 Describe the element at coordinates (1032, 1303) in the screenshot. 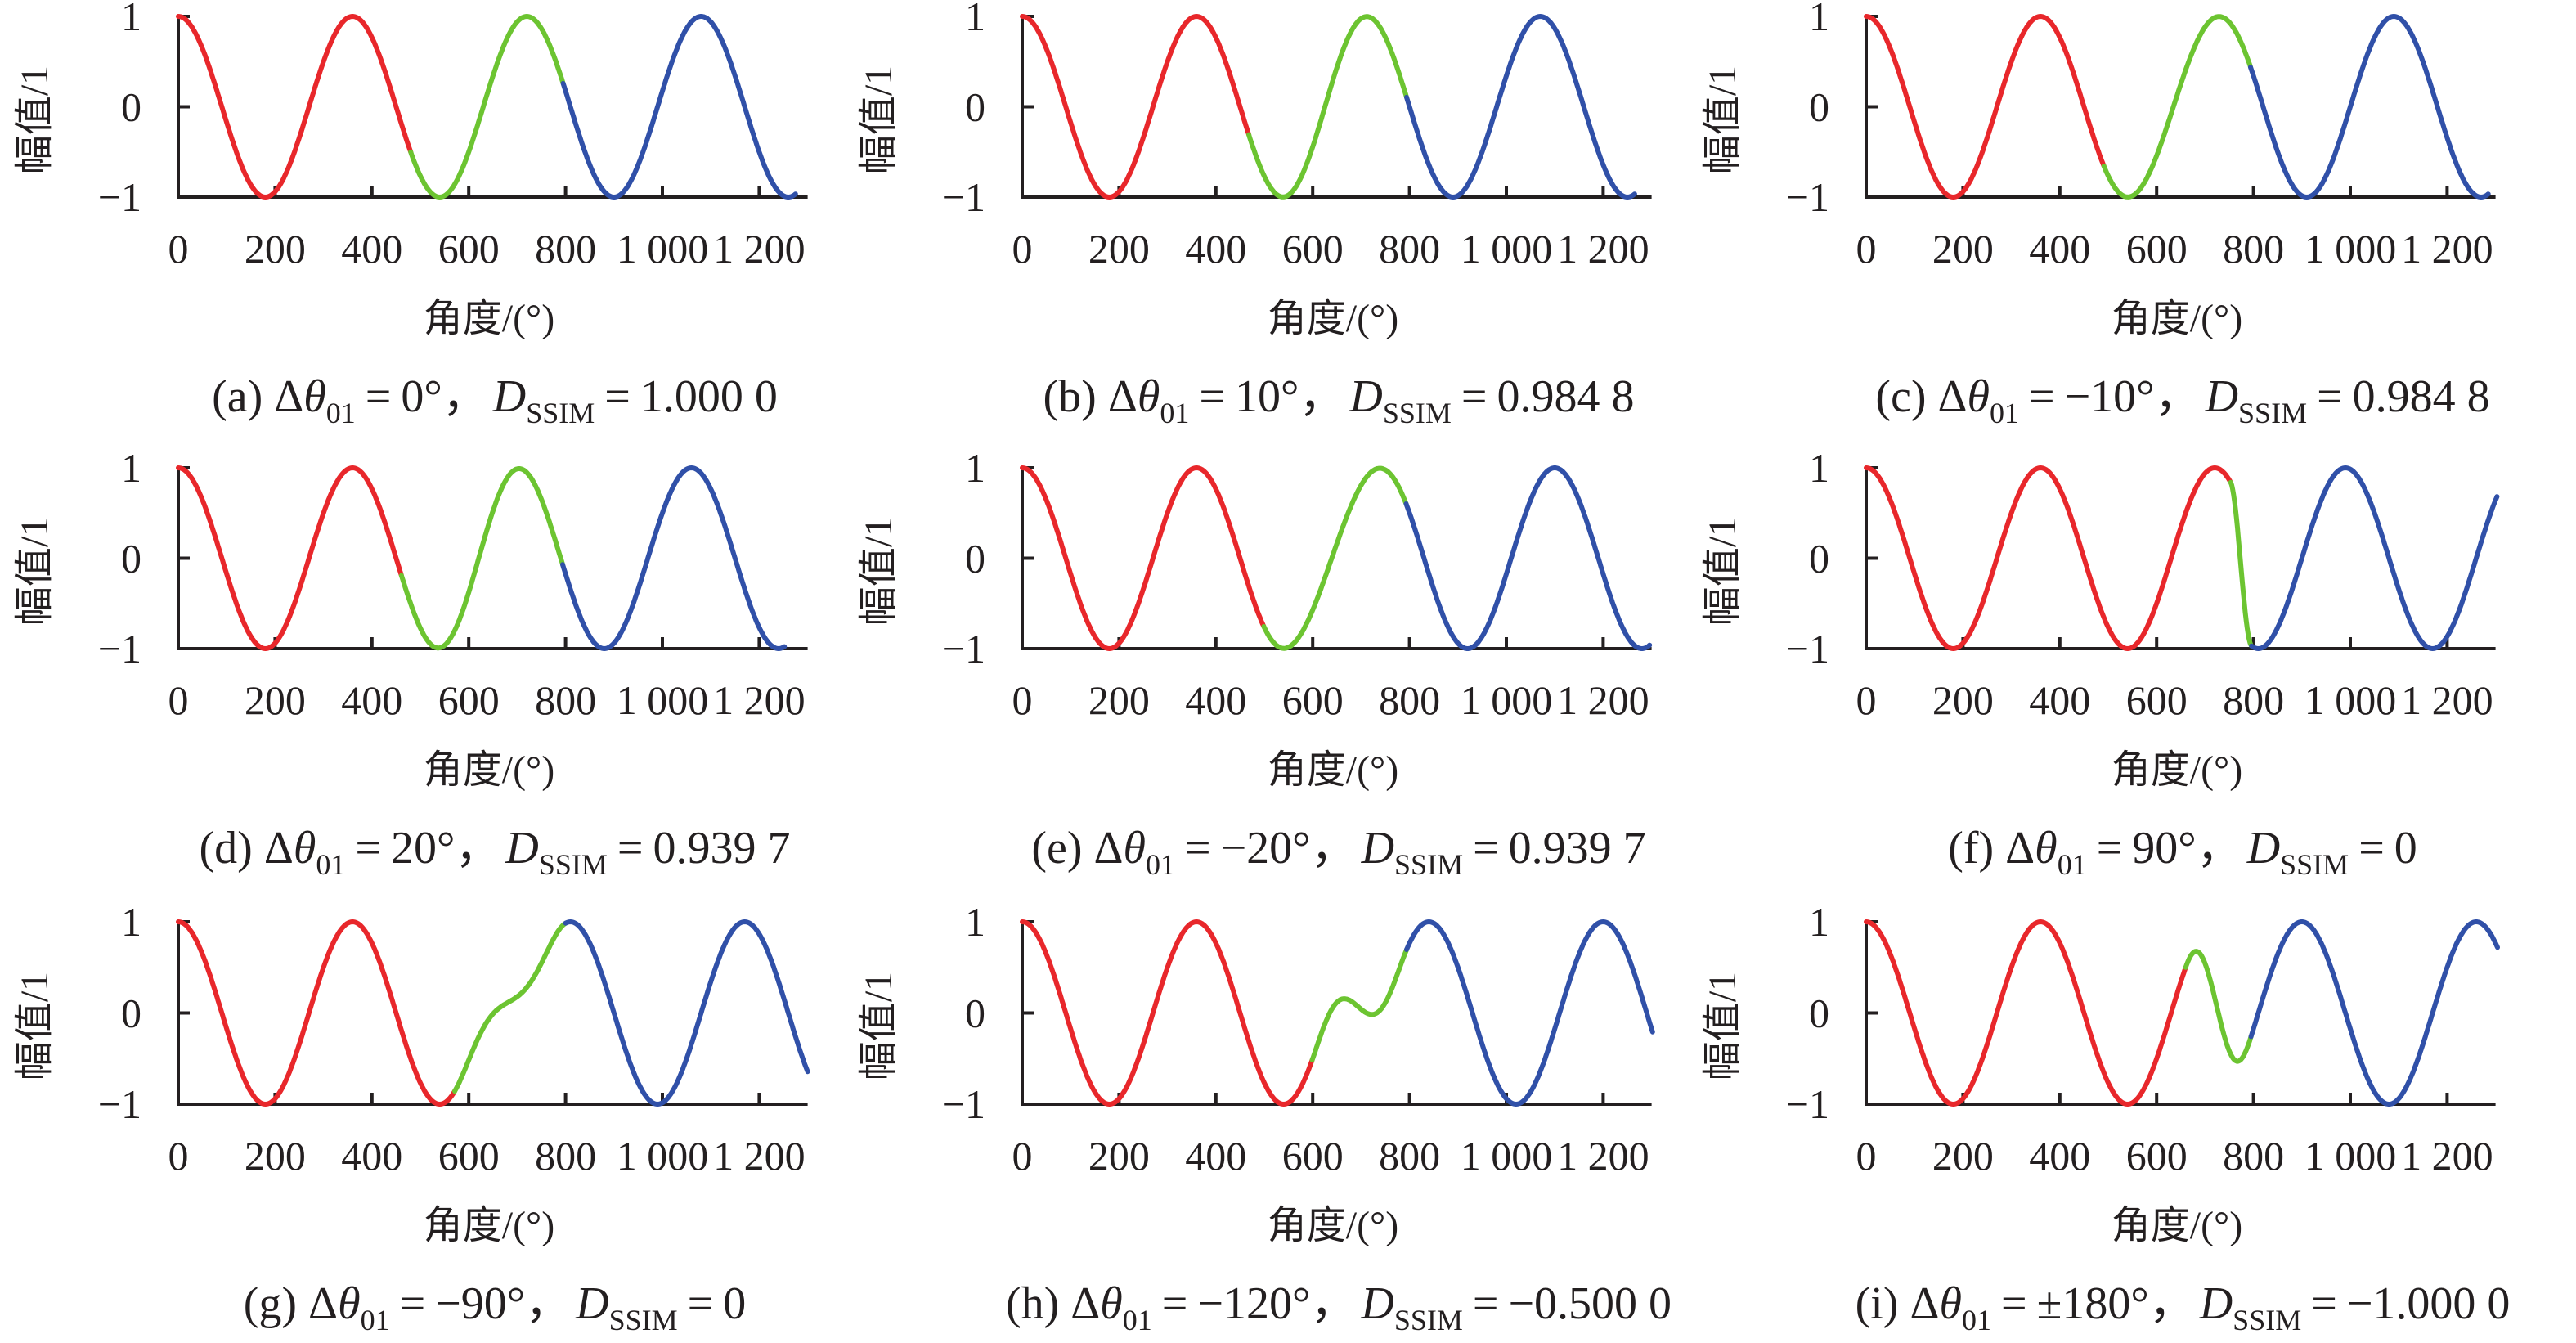

I see `caption-tag: (h)` at that location.